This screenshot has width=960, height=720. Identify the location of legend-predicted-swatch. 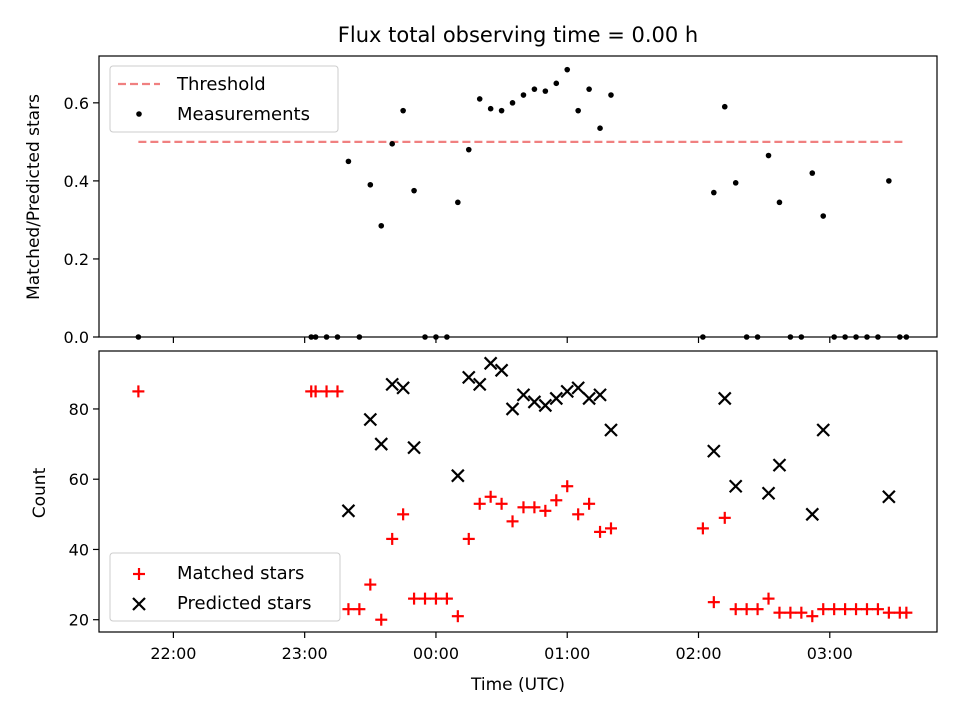
(139, 604).